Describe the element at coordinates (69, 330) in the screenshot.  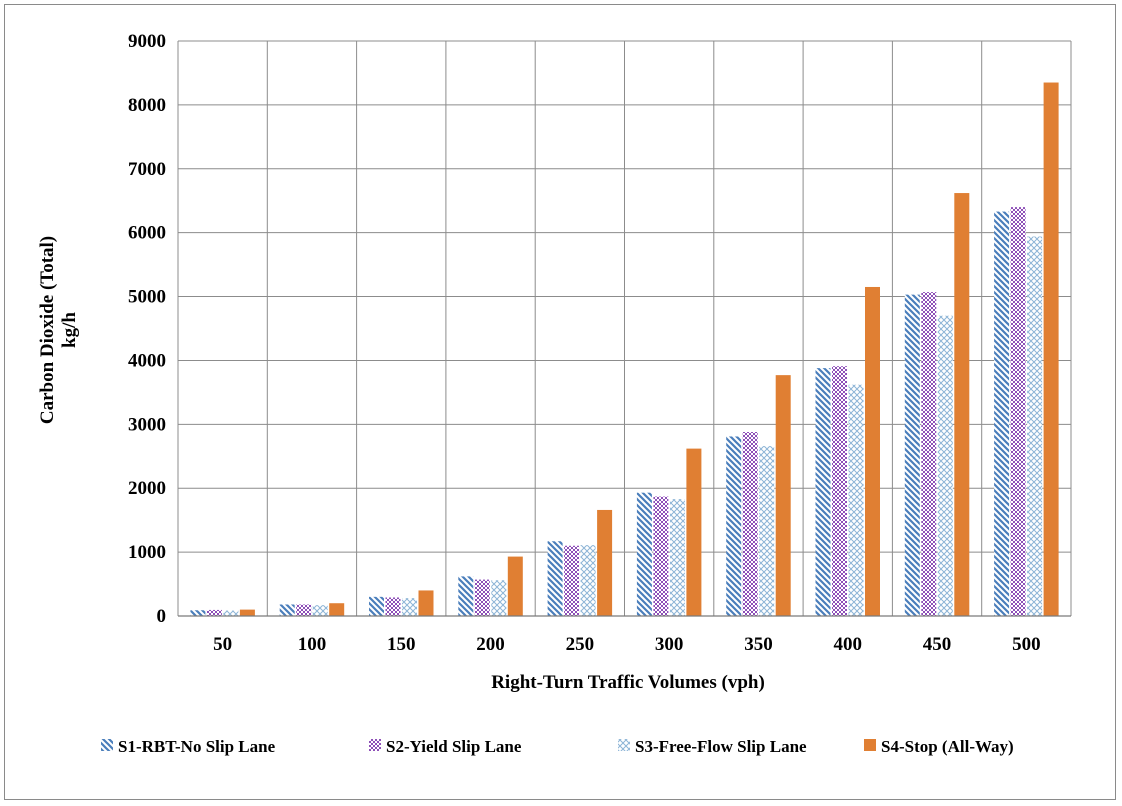
I see `y-axis-title-line2: kg/h` at that location.